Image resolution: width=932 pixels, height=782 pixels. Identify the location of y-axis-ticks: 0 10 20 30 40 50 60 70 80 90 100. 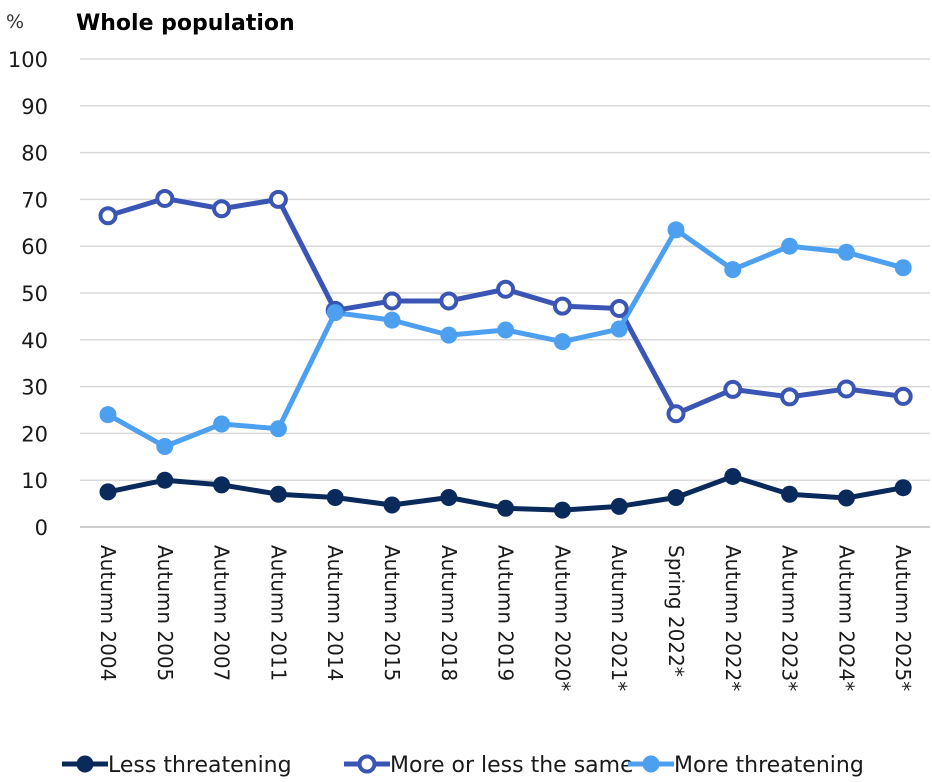
(28, 294).